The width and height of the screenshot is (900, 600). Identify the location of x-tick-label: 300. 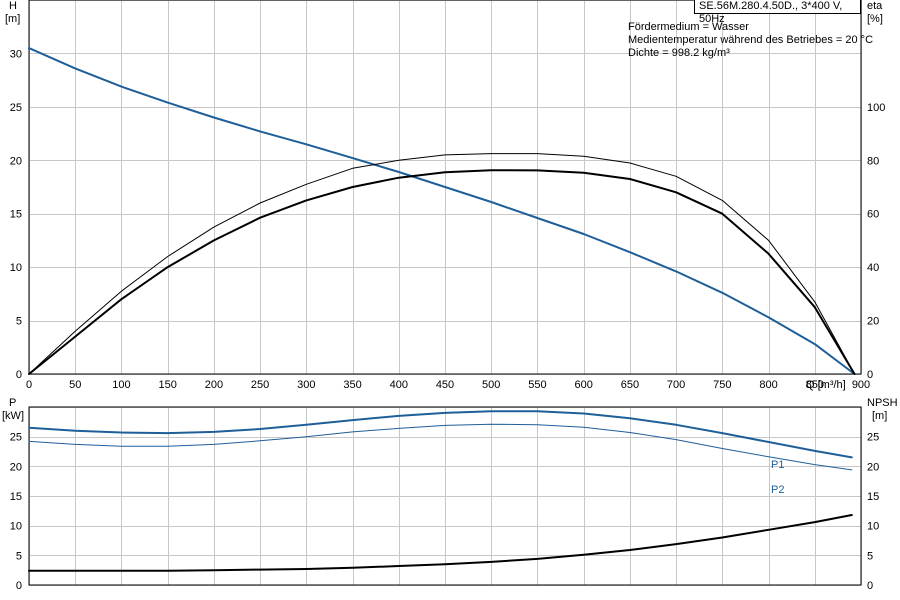
(306, 385).